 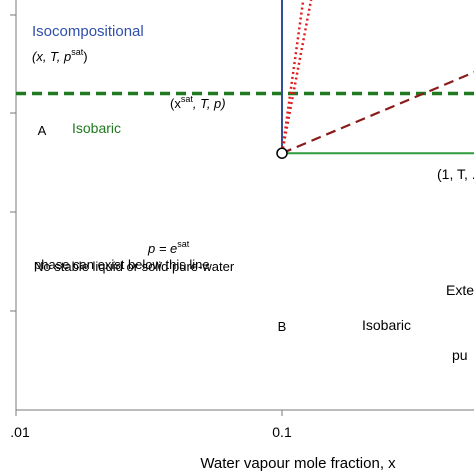 I want to click on no-stable-phase-line2: phase can exist below this line, so click(x=122, y=264).